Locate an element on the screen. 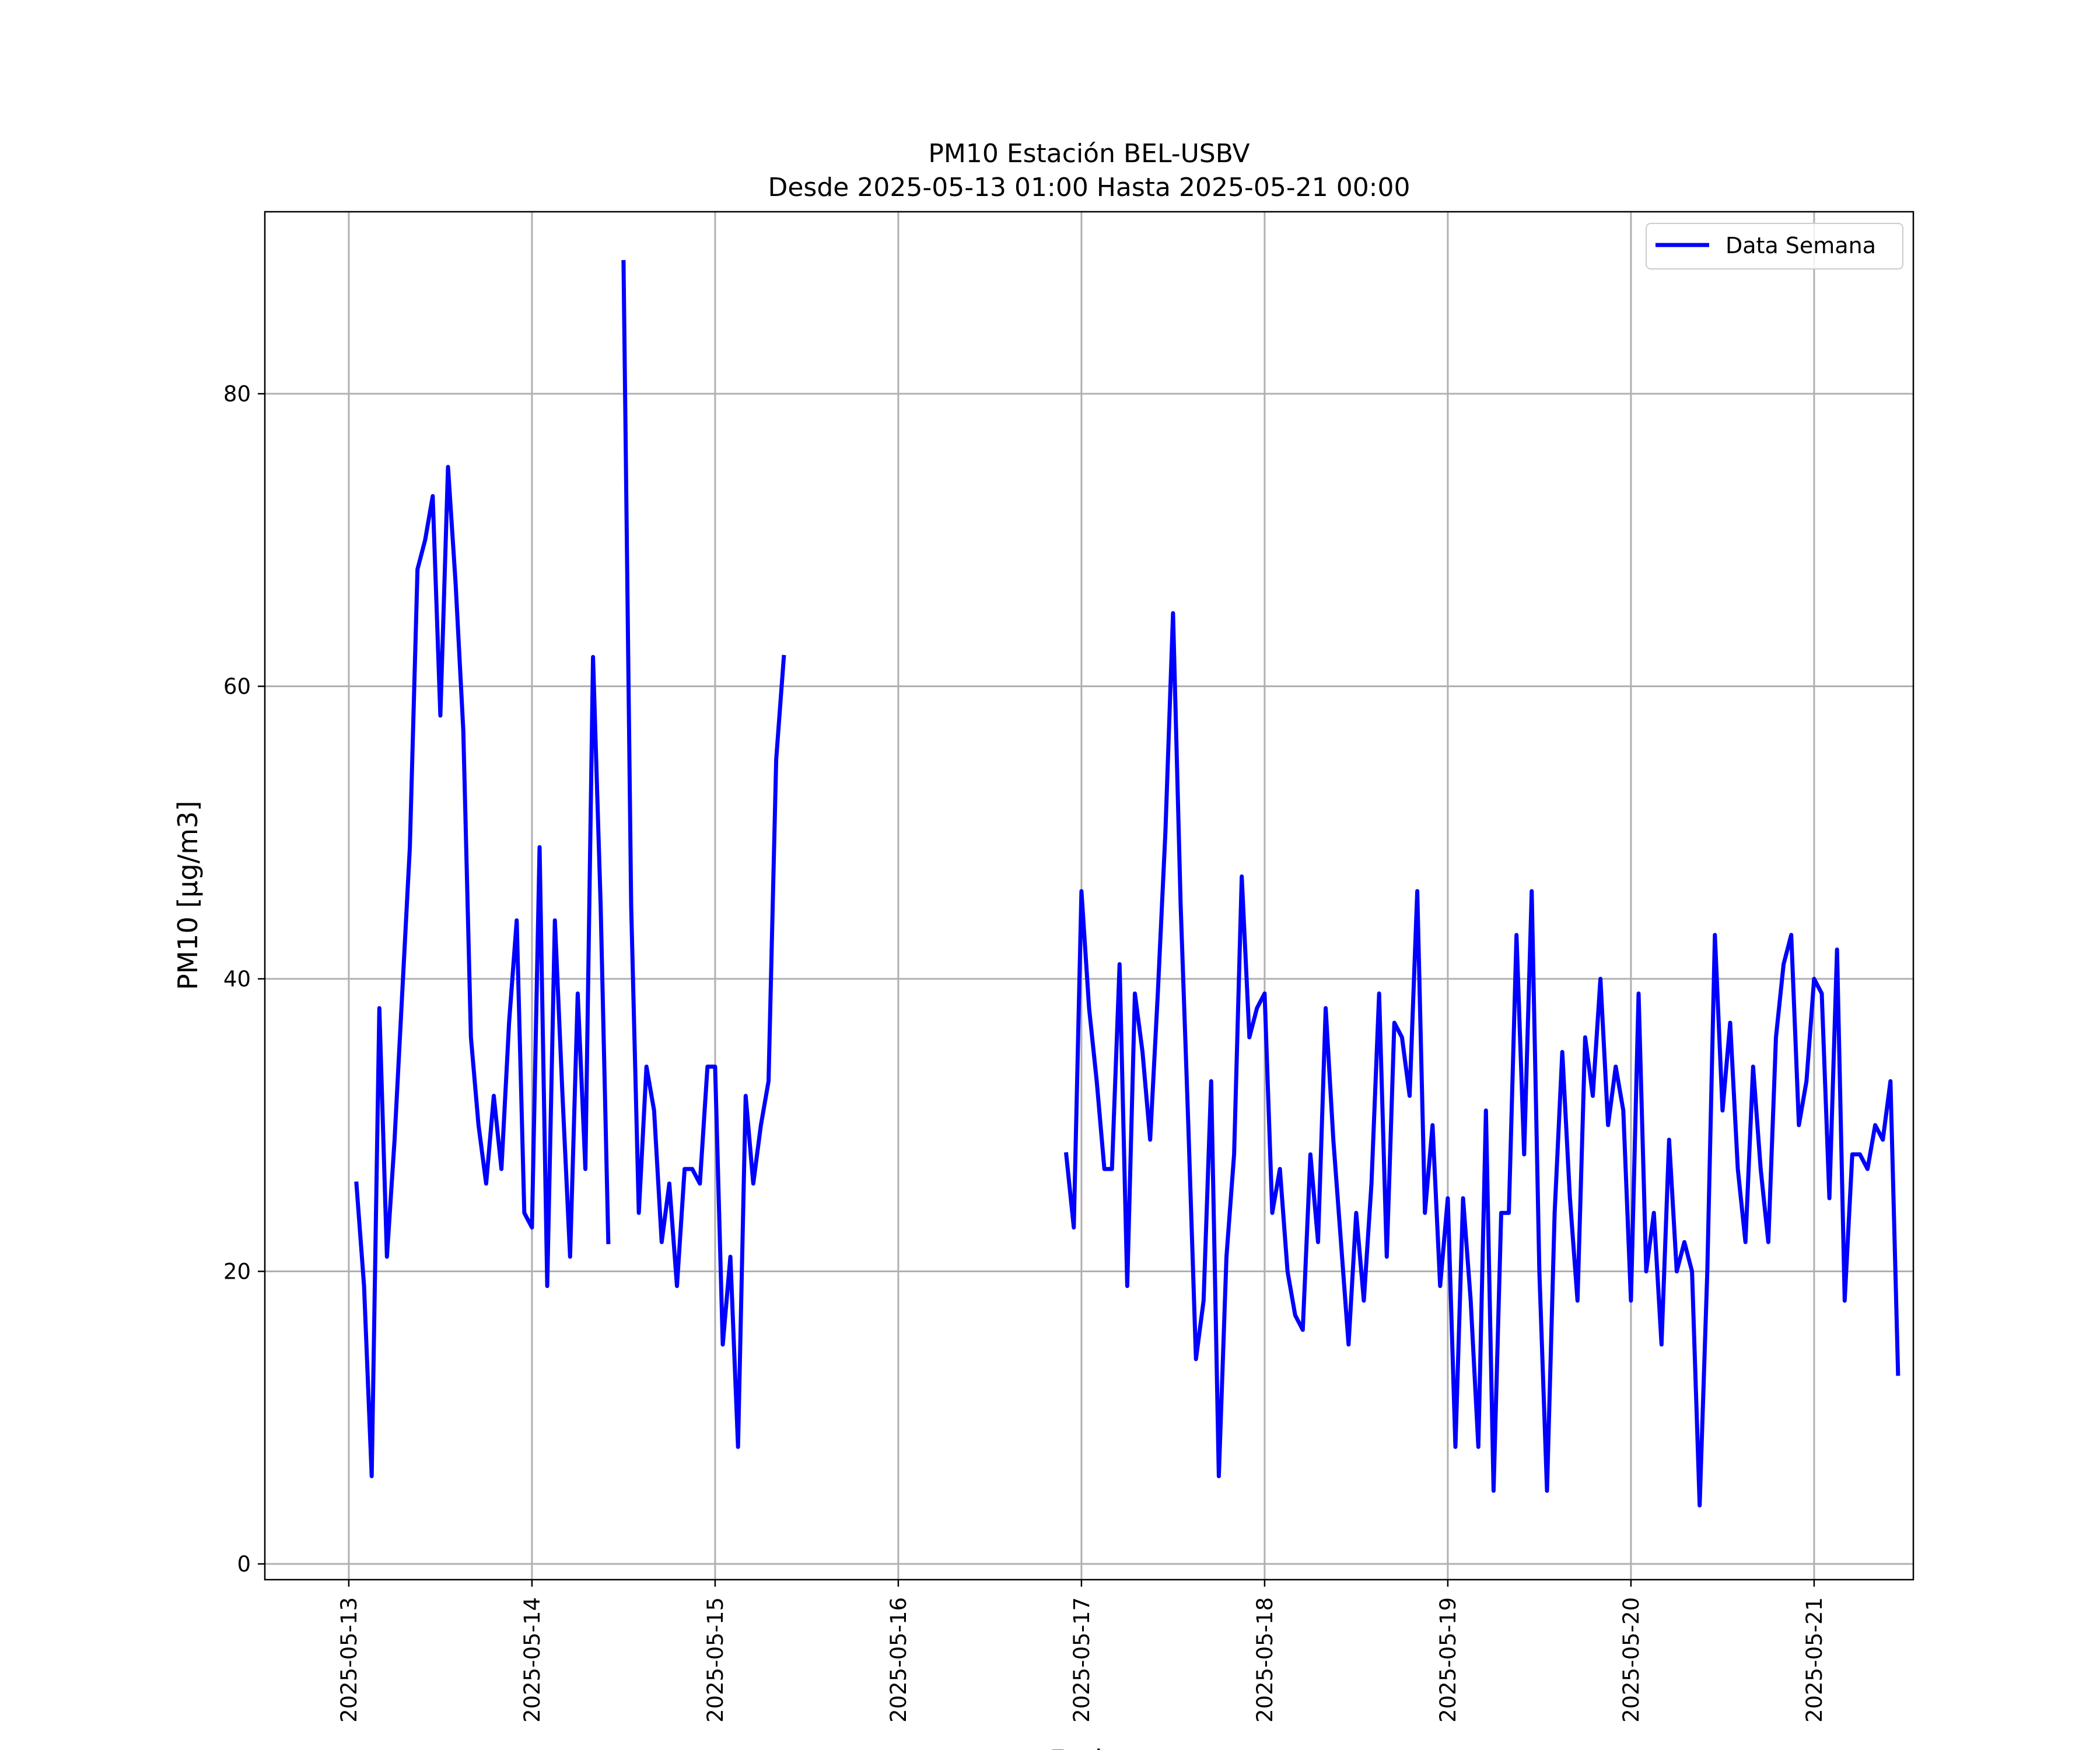  x-tick-label: 2025-05-18 is located at coordinates (1265, 1660).